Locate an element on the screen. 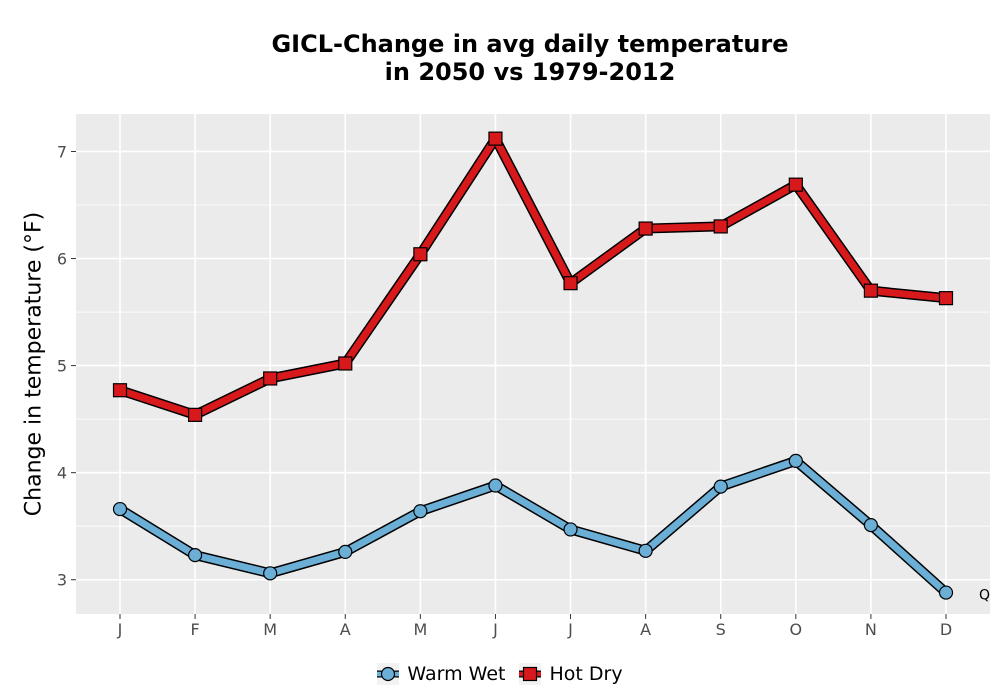  legend-label-hot-dry: Hot Dry is located at coordinates (586, 674).